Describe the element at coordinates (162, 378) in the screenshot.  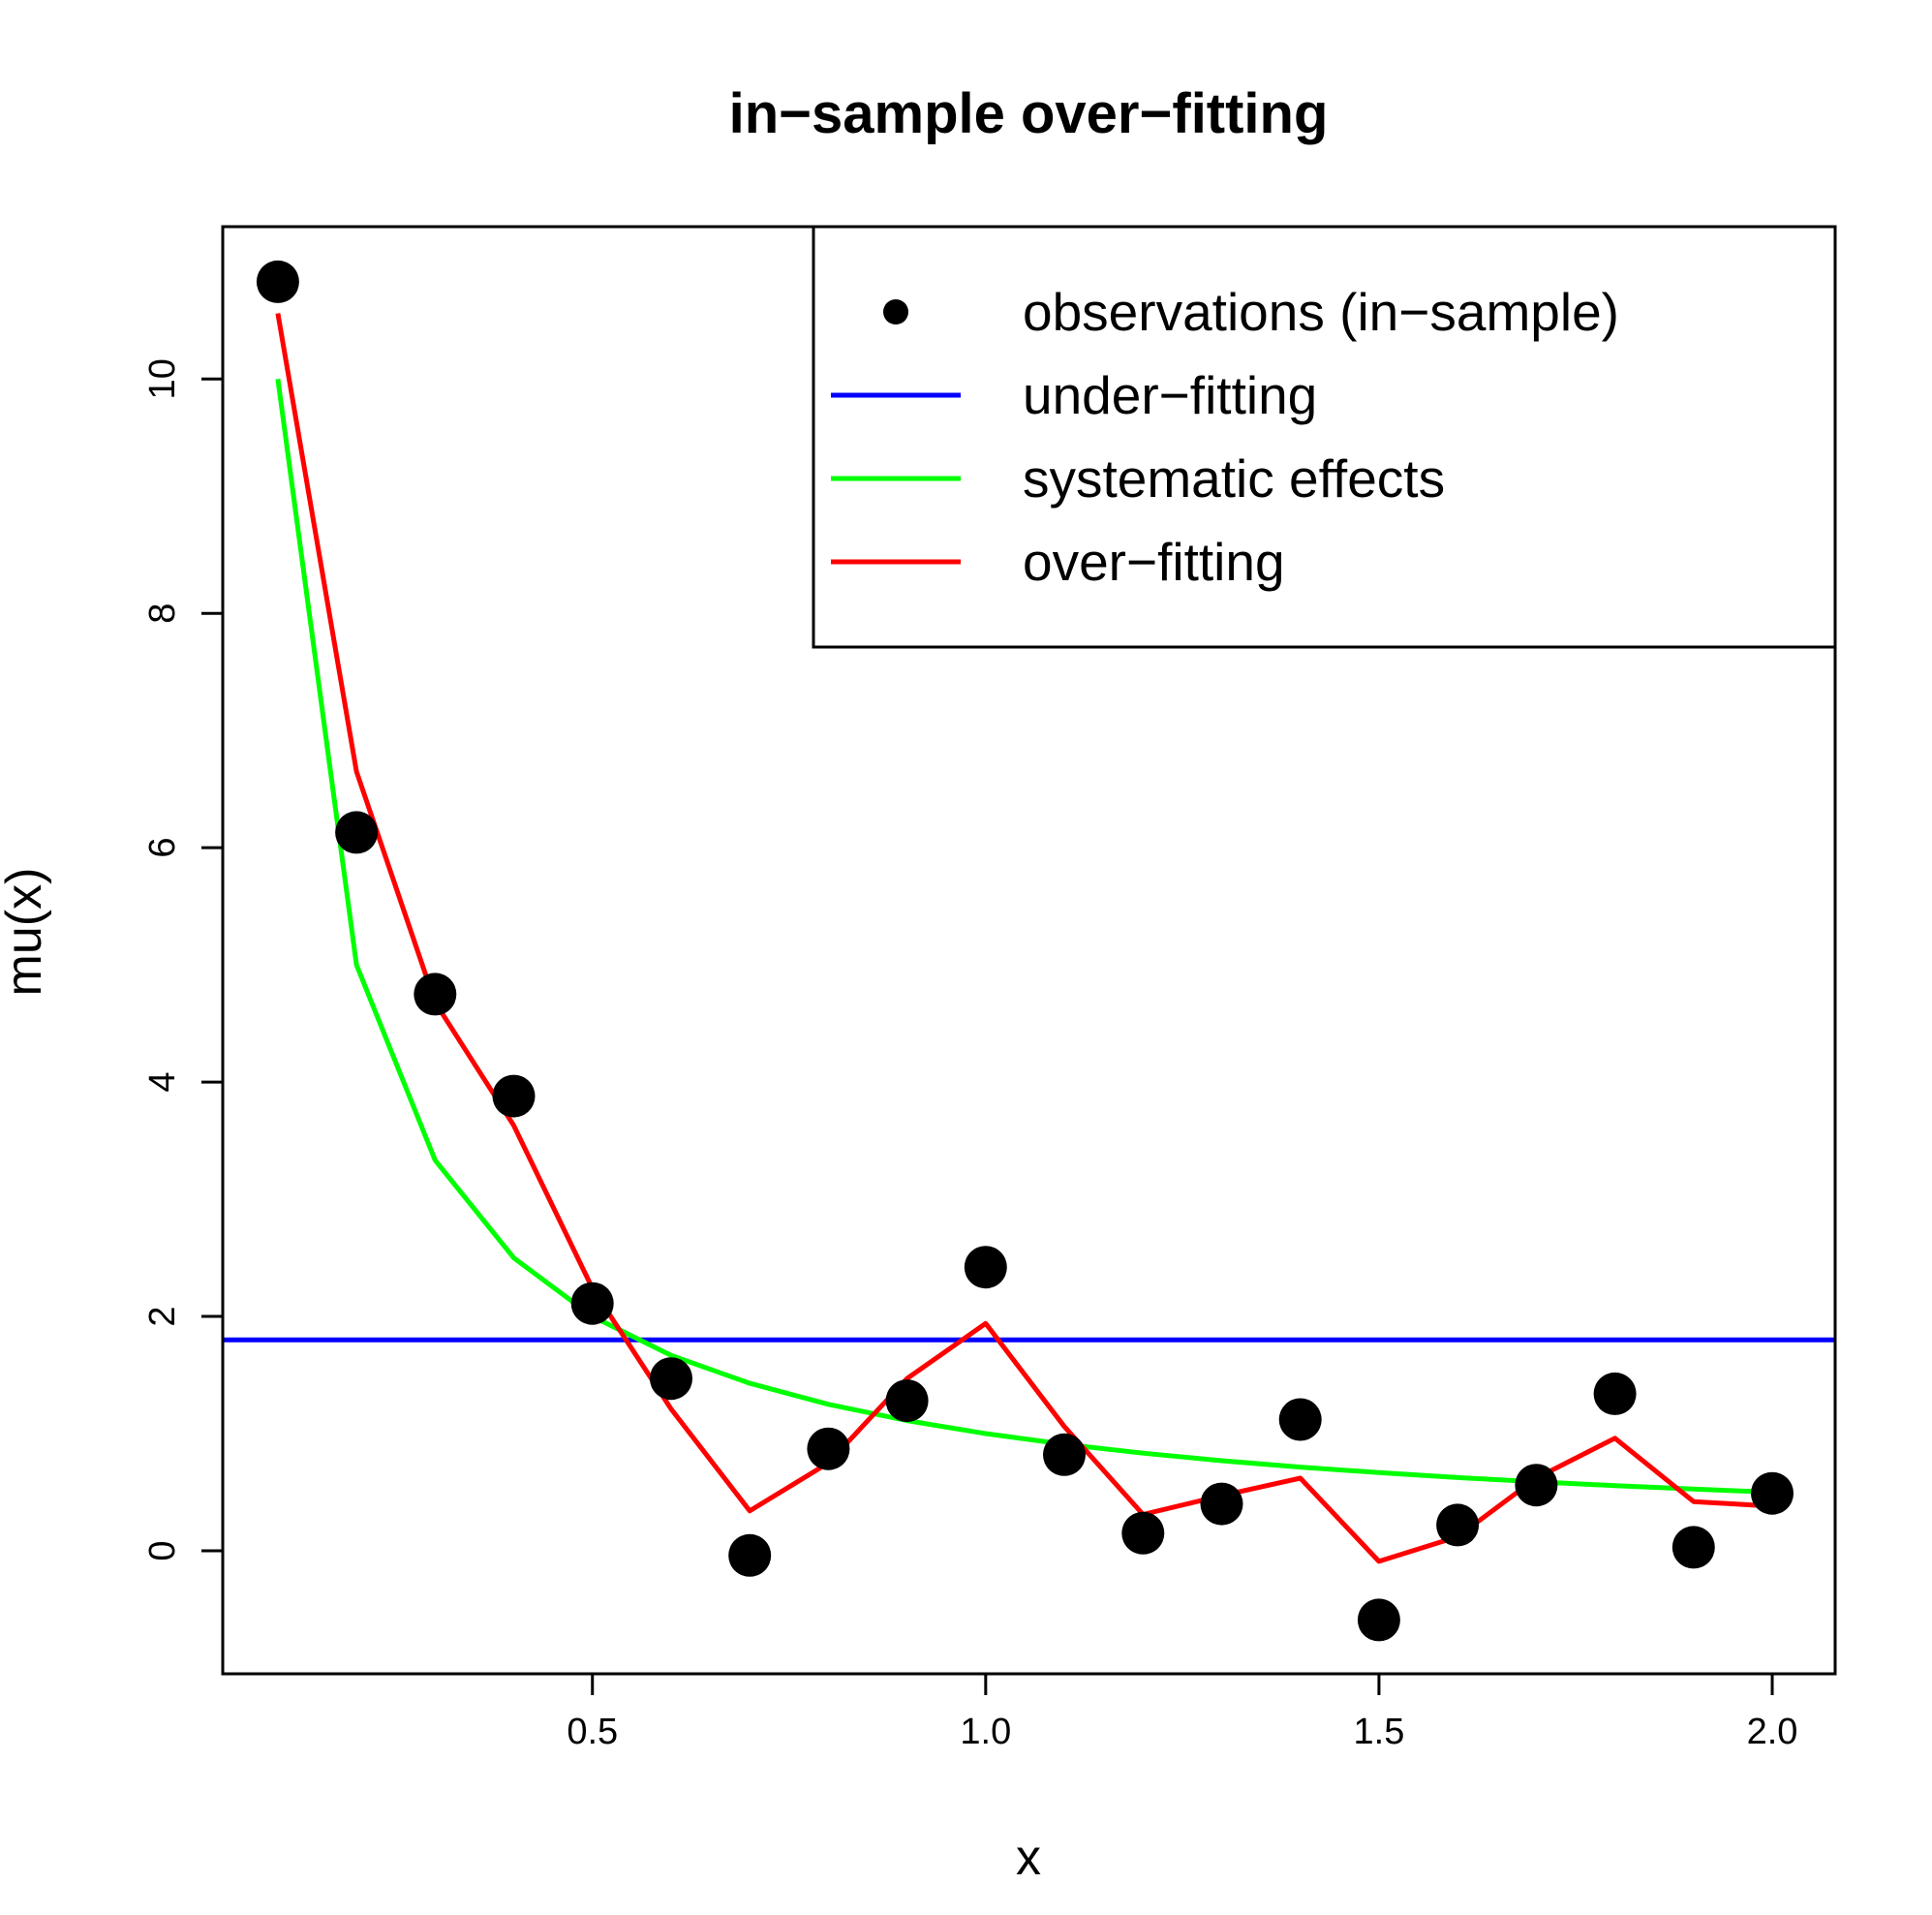
I see `y-tick-label: 10` at that location.